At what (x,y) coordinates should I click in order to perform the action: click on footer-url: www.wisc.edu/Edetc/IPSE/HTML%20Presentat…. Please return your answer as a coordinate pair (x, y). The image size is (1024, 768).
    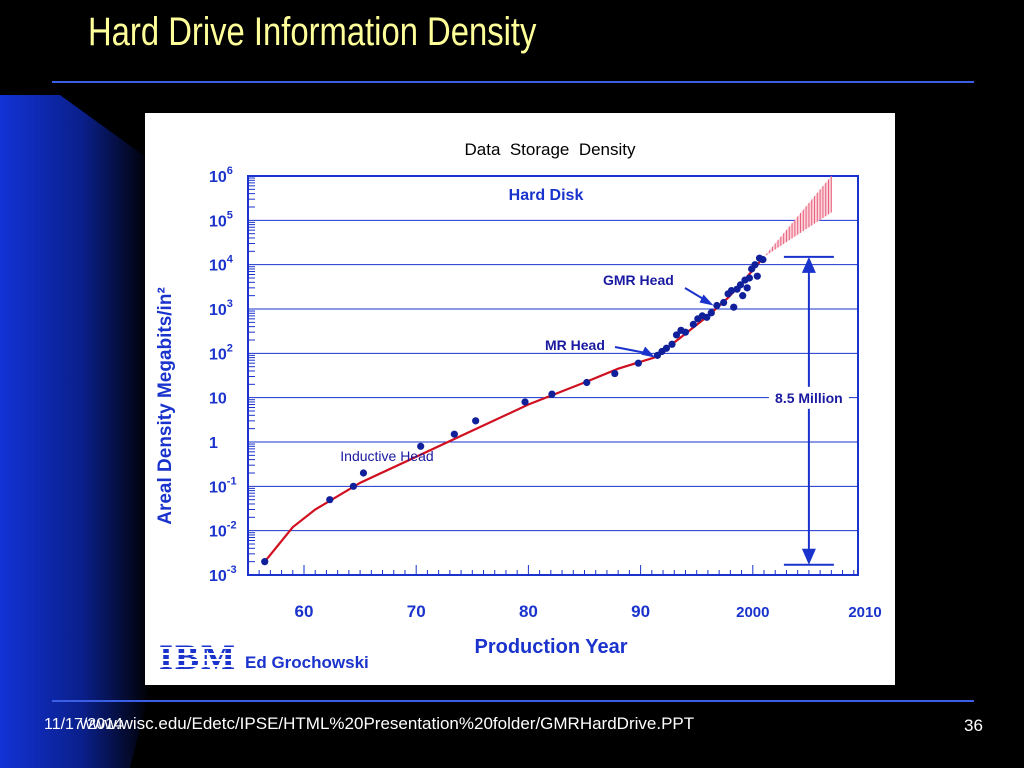
    Looking at the image, I should click on (387, 723).